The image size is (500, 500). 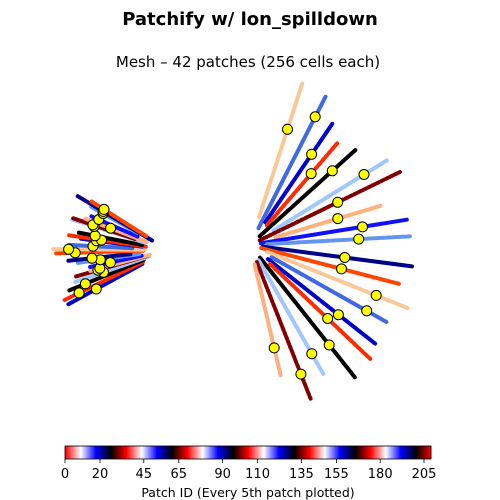 What do you see at coordinates (179, 474) in the screenshot?
I see `colorbar-tick-label: 65` at bounding box center [179, 474].